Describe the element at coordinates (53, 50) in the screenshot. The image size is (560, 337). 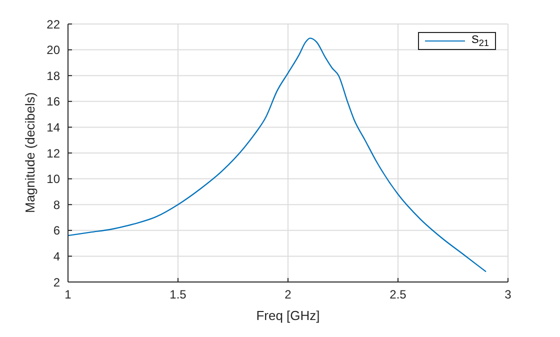
I see `y-tick-label: 20` at that location.